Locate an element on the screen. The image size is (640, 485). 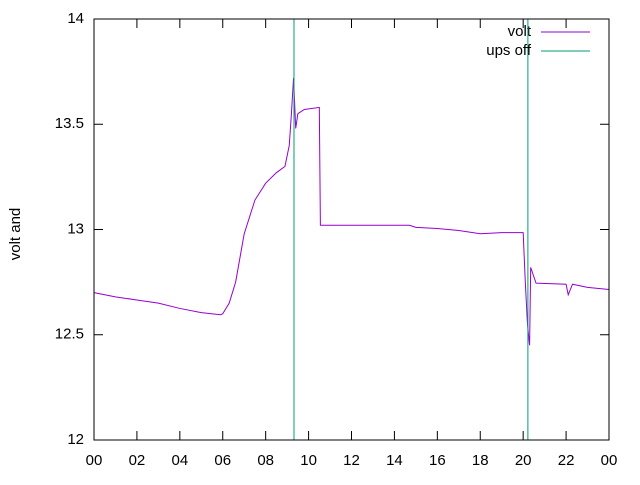
y-tick-label: 13 is located at coordinates (75, 228).